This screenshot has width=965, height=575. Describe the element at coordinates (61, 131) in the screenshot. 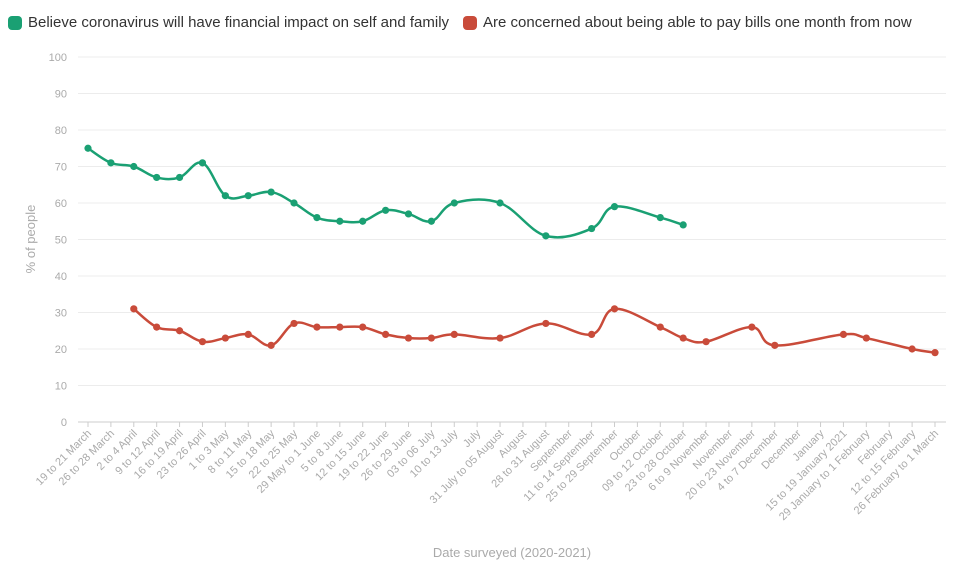

I see `y-tick-label-80: 80` at that location.